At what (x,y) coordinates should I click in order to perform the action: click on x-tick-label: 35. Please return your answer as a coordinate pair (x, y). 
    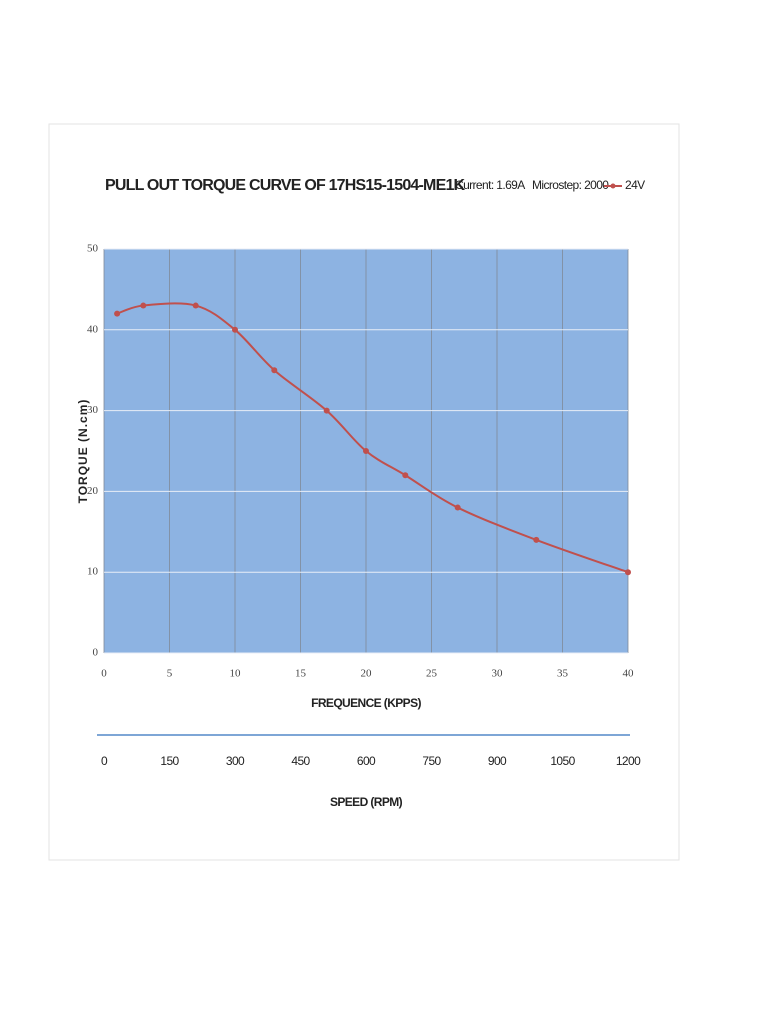
    Looking at the image, I should click on (563, 674).